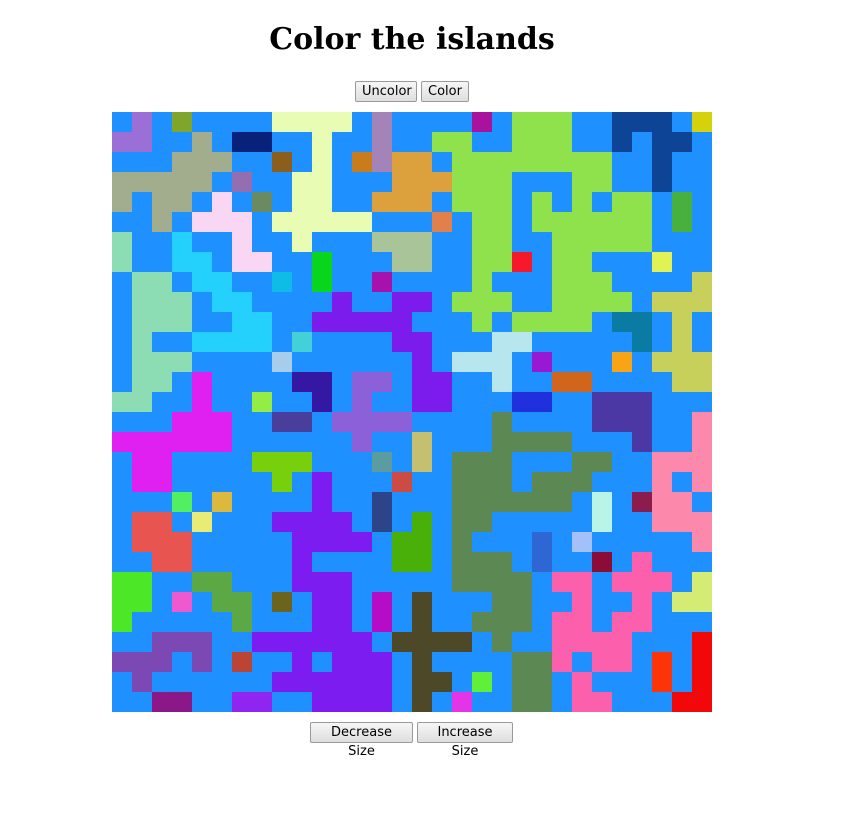 This screenshot has height=827, width=857. What do you see at coordinates (361, 740) in the screenshot?
I see `decrease-size-button: Decrease Size` at bounding box center [361, 740].